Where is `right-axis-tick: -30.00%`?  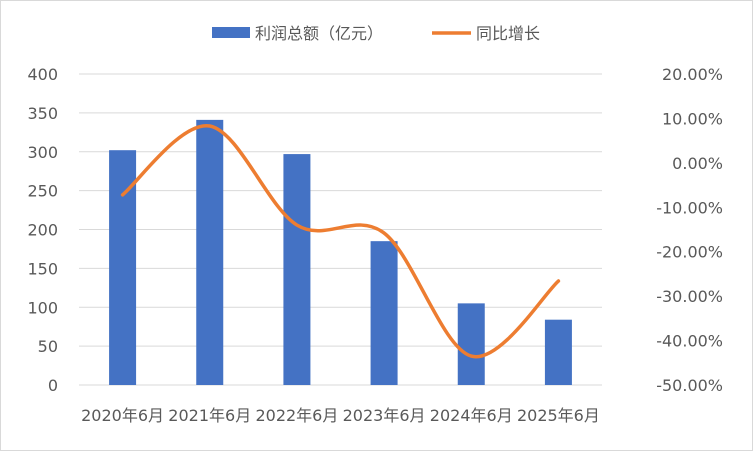
right-axis-tick: -30.00% is located at coordinates (689, 296).